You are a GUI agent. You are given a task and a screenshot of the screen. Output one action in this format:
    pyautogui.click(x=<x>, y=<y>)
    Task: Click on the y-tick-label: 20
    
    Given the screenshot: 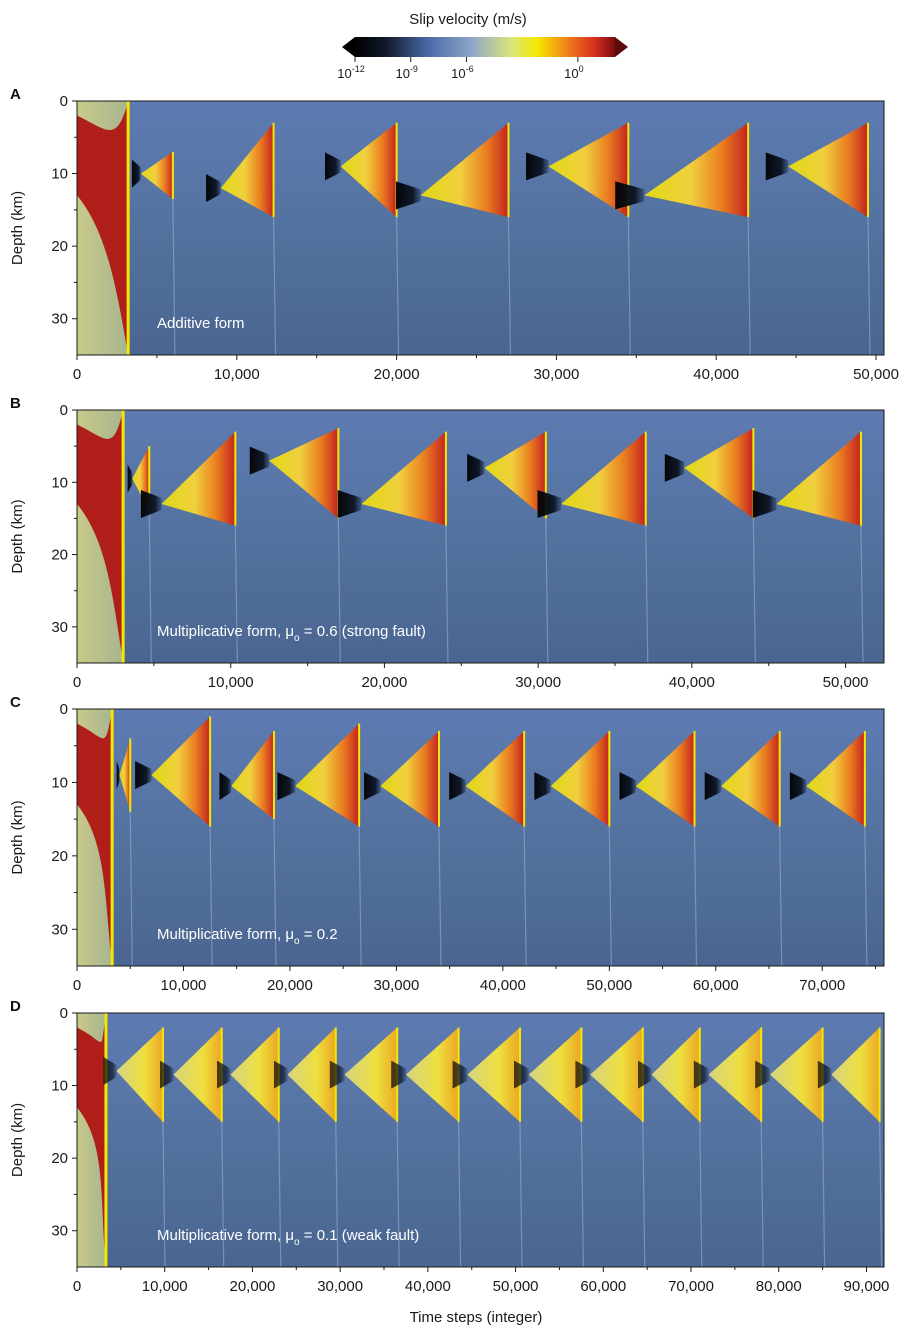 What is the action you would take?
    pyautogui.click(x=59, y=1158)
    